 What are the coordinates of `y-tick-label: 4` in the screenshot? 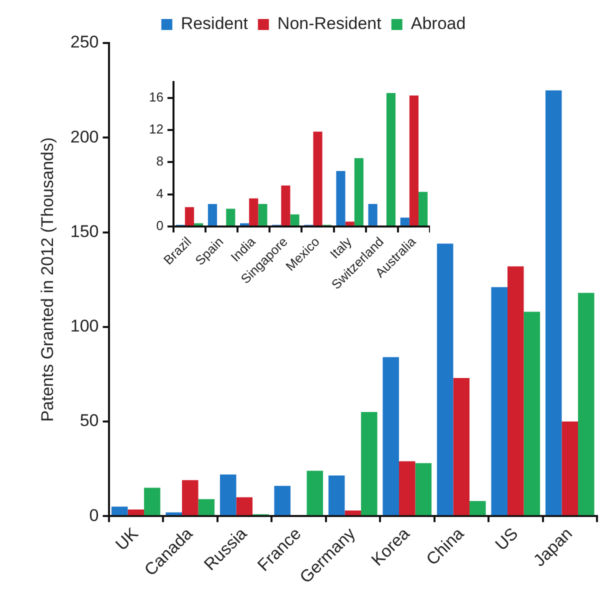 It's located at (160, 193).